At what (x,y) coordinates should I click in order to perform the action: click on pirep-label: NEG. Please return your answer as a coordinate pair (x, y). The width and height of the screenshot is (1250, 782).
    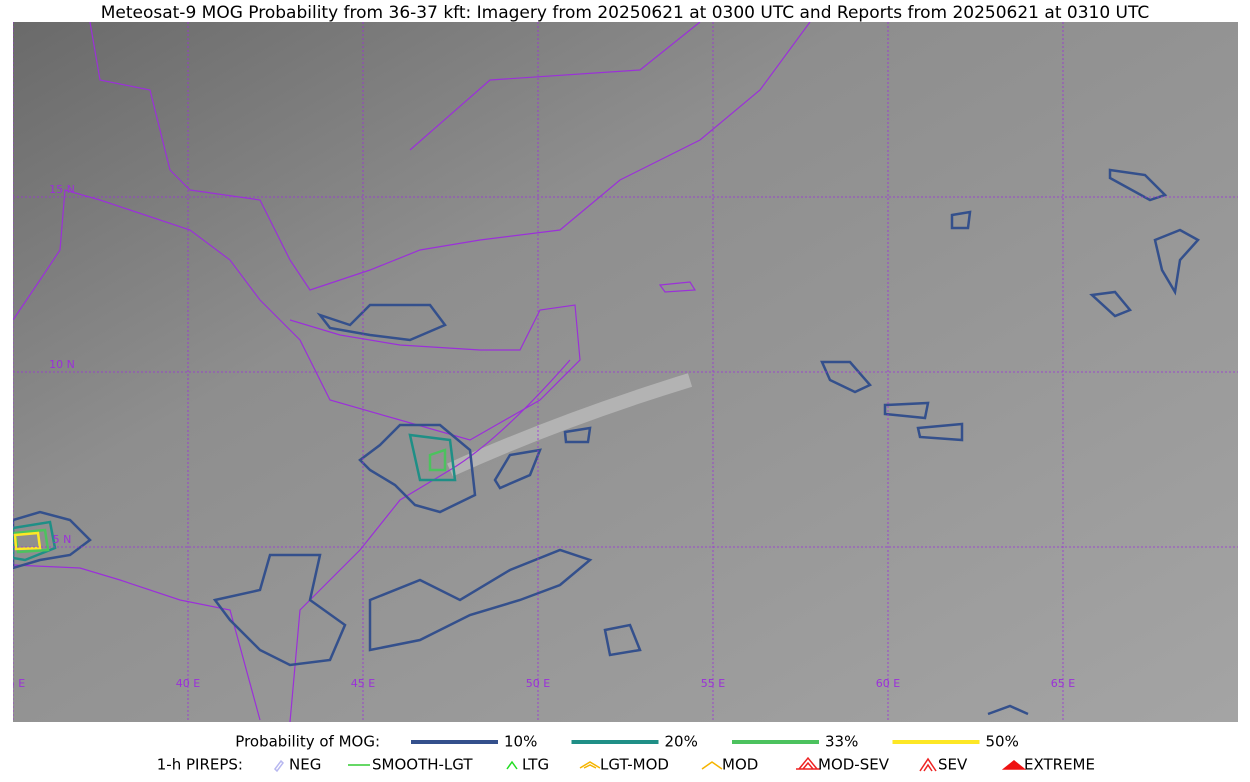
    Looking at the image, I should click on (305, 765).